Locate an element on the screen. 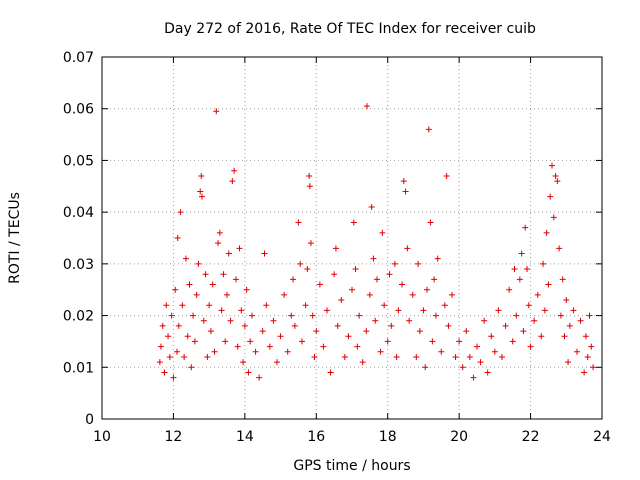  x-tick-label: 16 is located at coordinates (316, 437).